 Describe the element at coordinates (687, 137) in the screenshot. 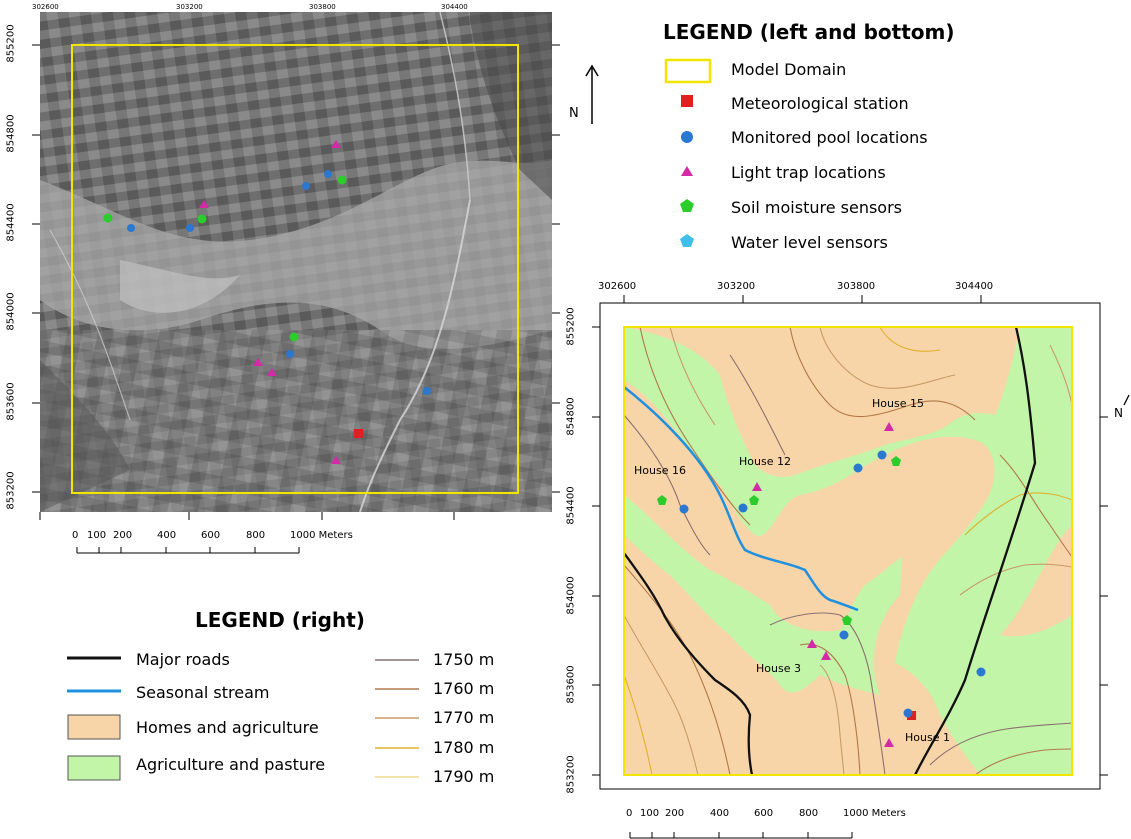

I see `pool-icon` at that location.